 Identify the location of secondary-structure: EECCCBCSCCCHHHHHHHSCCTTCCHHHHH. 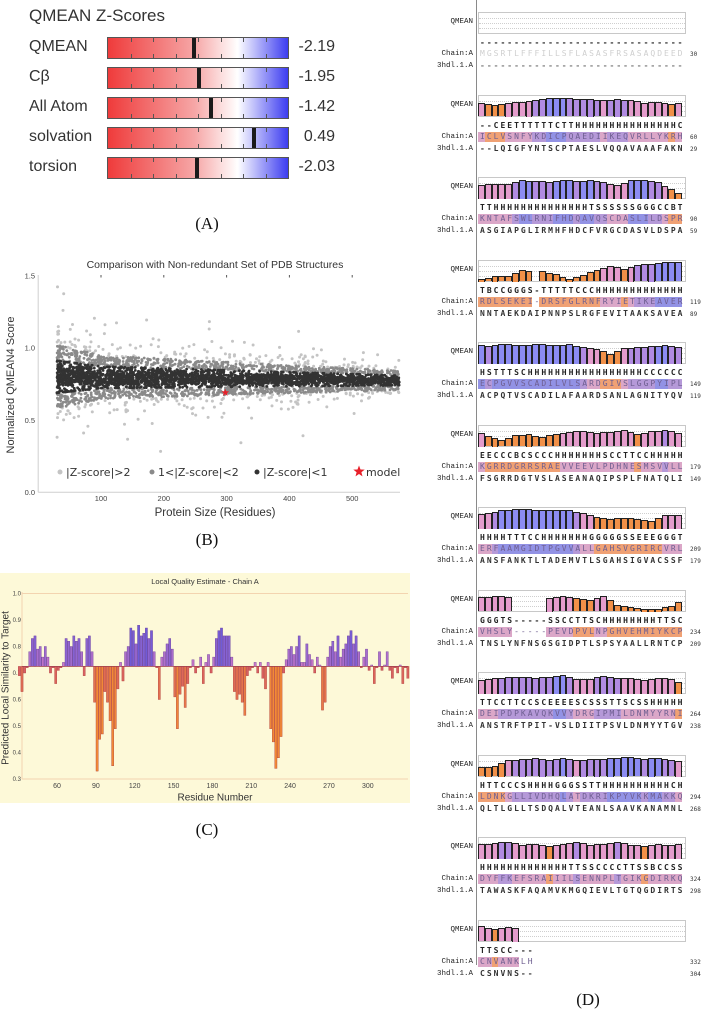
(582, 455).